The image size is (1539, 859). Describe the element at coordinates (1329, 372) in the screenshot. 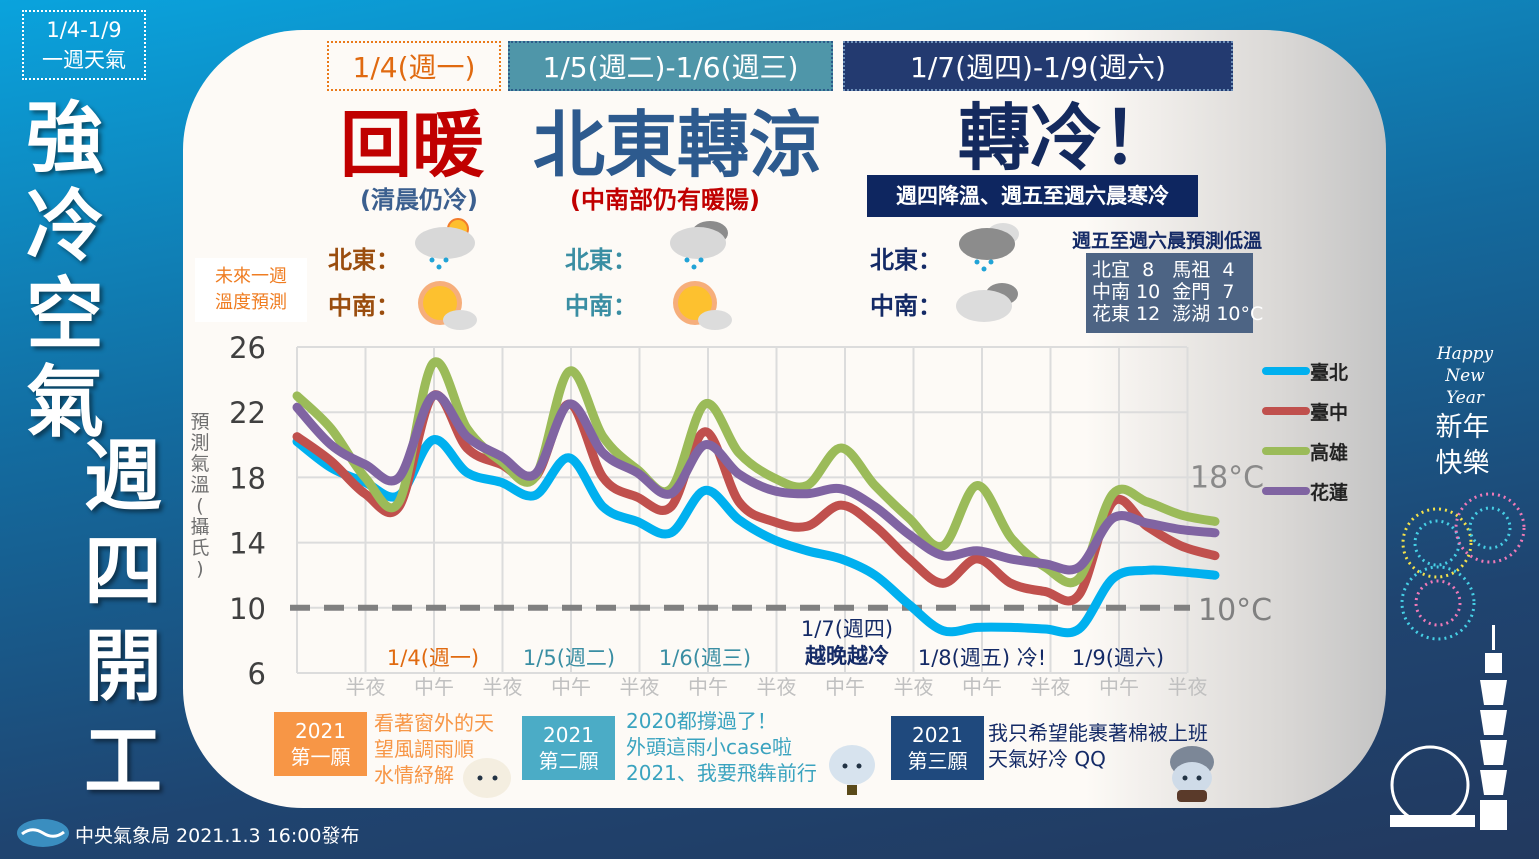

I see `legend-label: 臺北` at that location.